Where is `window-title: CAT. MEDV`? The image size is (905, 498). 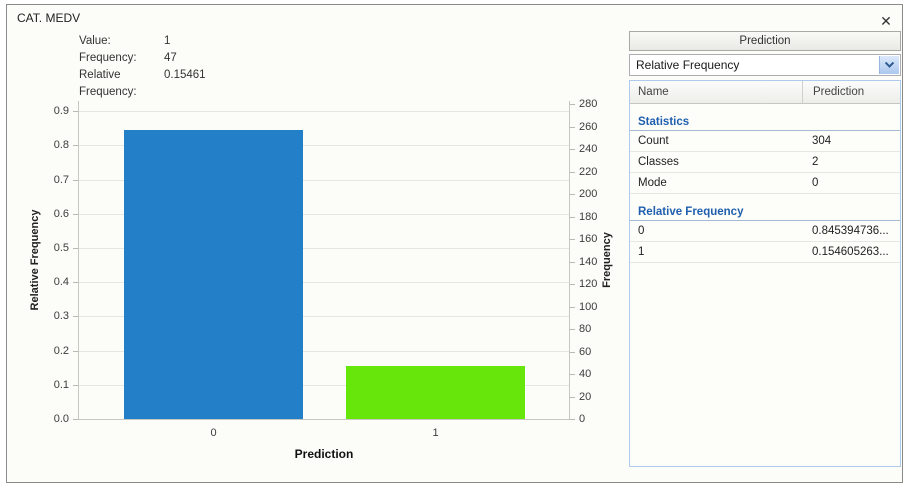
window-title: CAT. MEDV is located at coordinates (49, 18).